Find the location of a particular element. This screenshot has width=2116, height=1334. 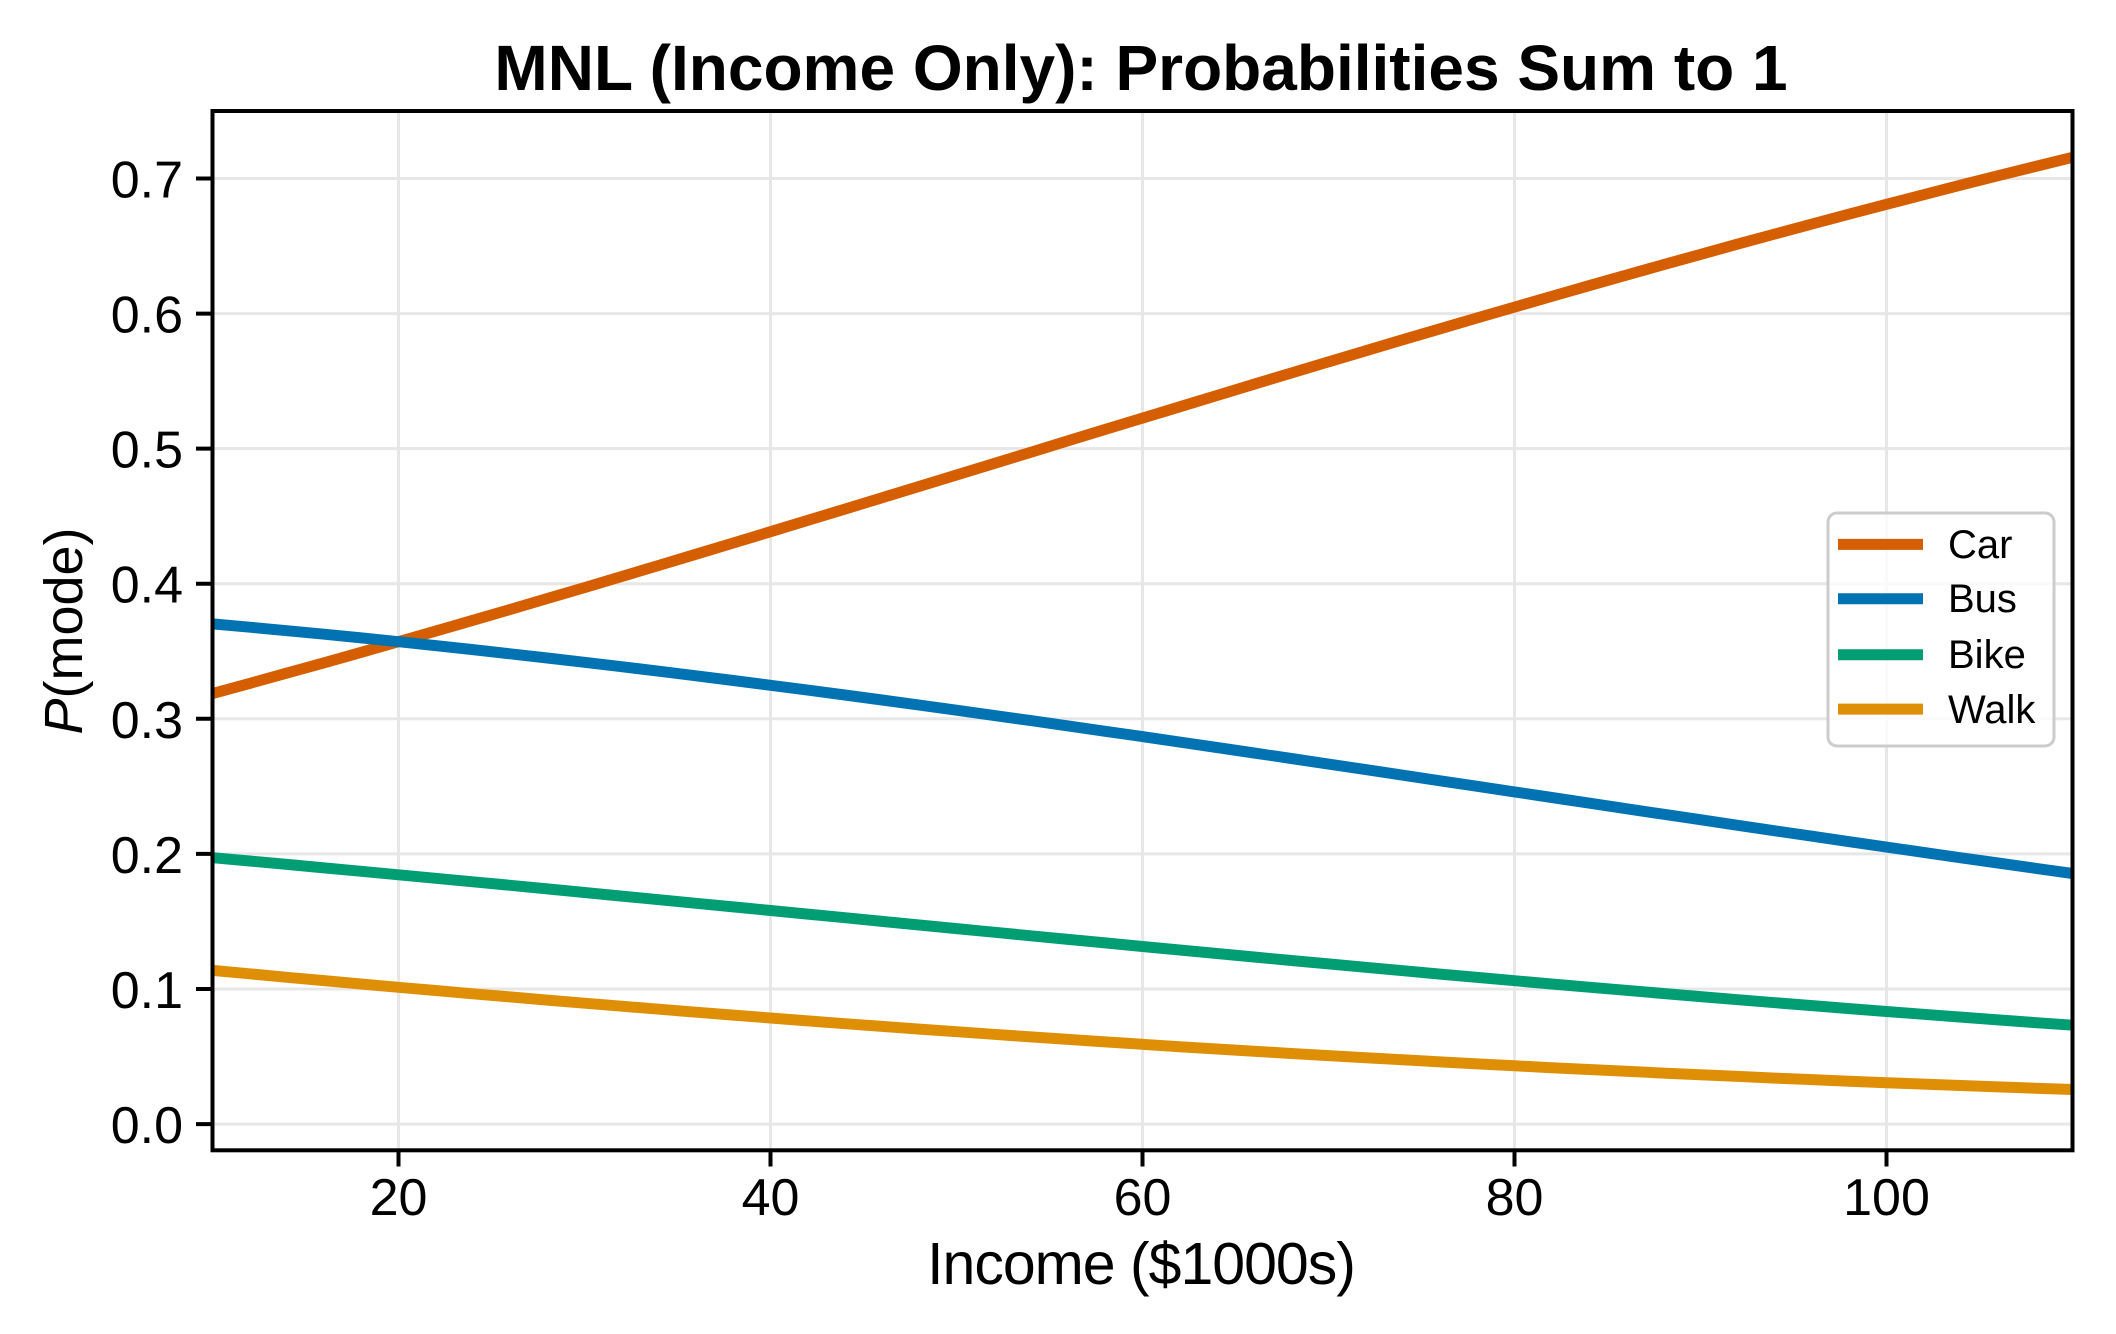

svg-text: 80 is located at coordinates (1515, 1198).